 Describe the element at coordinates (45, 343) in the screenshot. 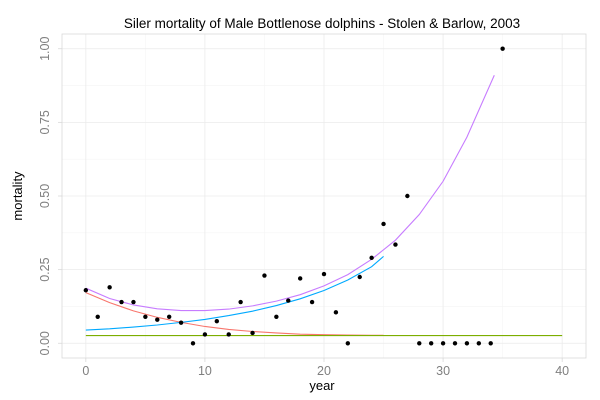

I see `y-tick-label: 0.00` at that location.